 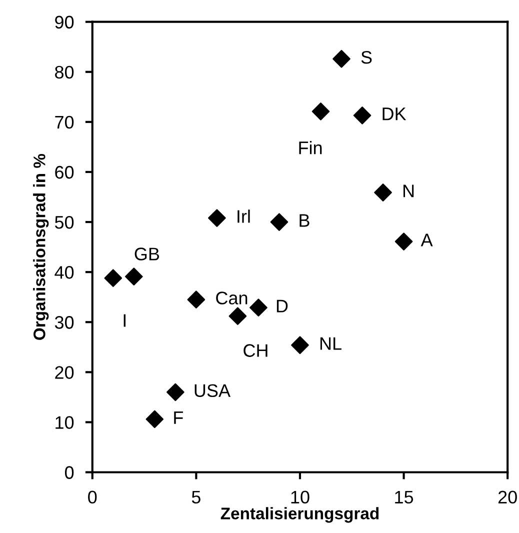 I want to click on y-tick-label: 90, so click(x=64, y=22).